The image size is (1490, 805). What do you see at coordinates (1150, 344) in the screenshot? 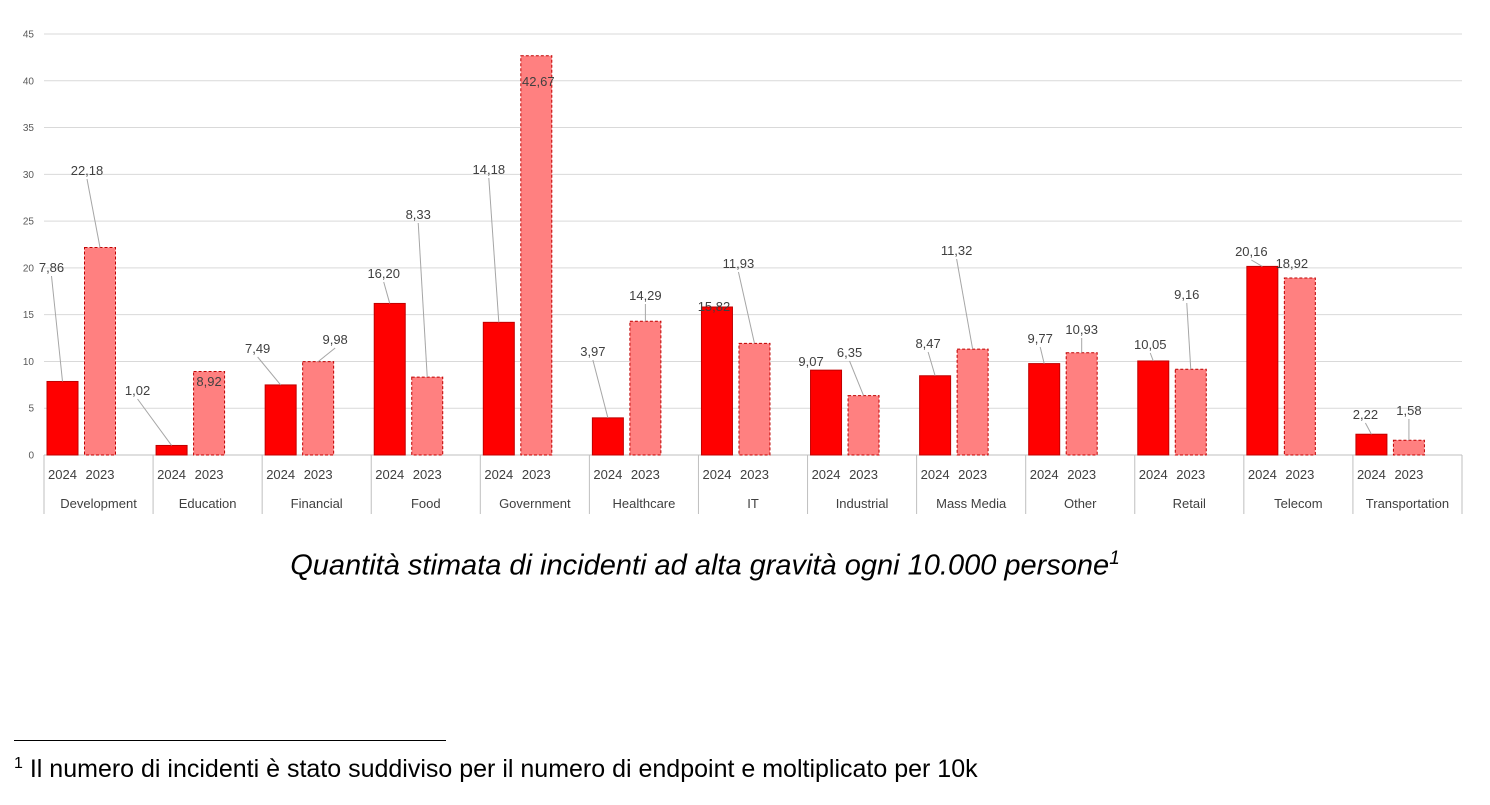
I see `data-label: 10,05` at bounding box center [1150, 344].